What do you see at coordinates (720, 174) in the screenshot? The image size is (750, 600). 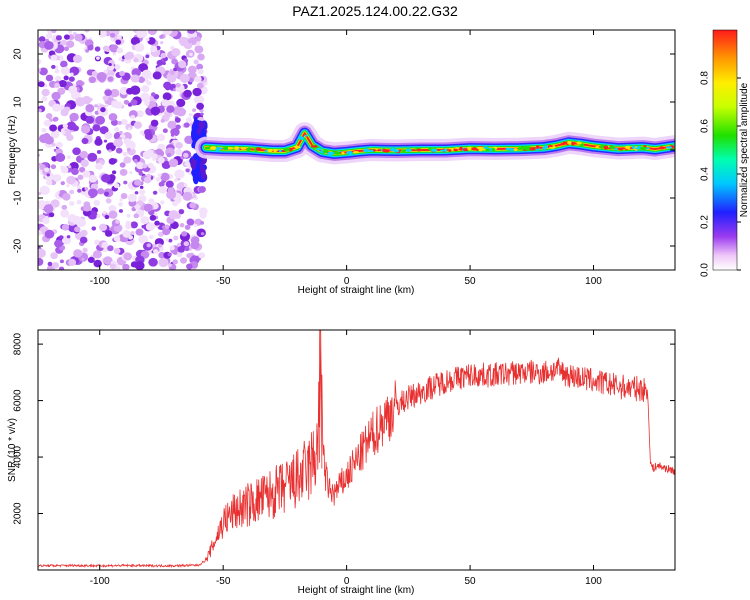 I see `colorbar-ticks: 0.0 0.2 0.4 0.6 0.8` at bounding box center [720, 174].